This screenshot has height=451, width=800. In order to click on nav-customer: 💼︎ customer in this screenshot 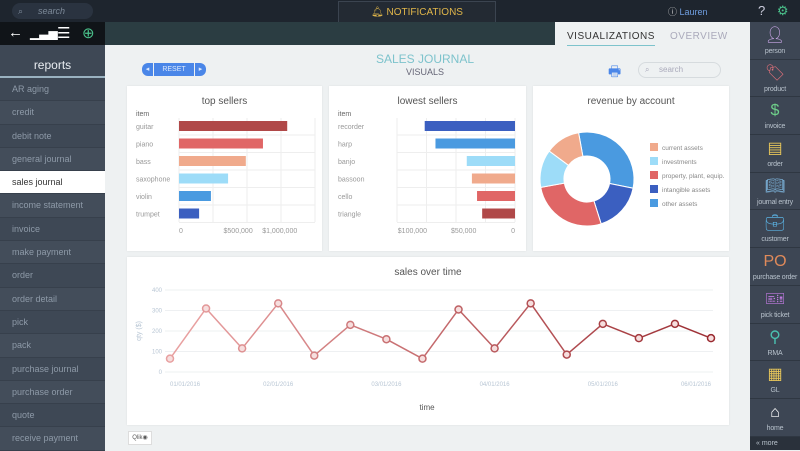, I will do `click(775, 229)`.